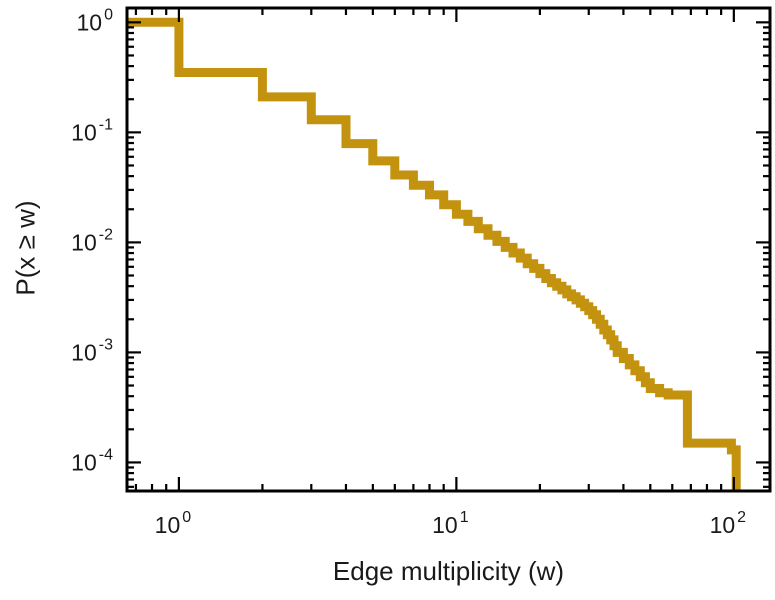 The height and width of the screenshot is (600, 775). What do you see at coordinates (25, 248) in the screenshot?
I see `y-axis-title: P(x ≥ w)` at bounding box center [25, 248].